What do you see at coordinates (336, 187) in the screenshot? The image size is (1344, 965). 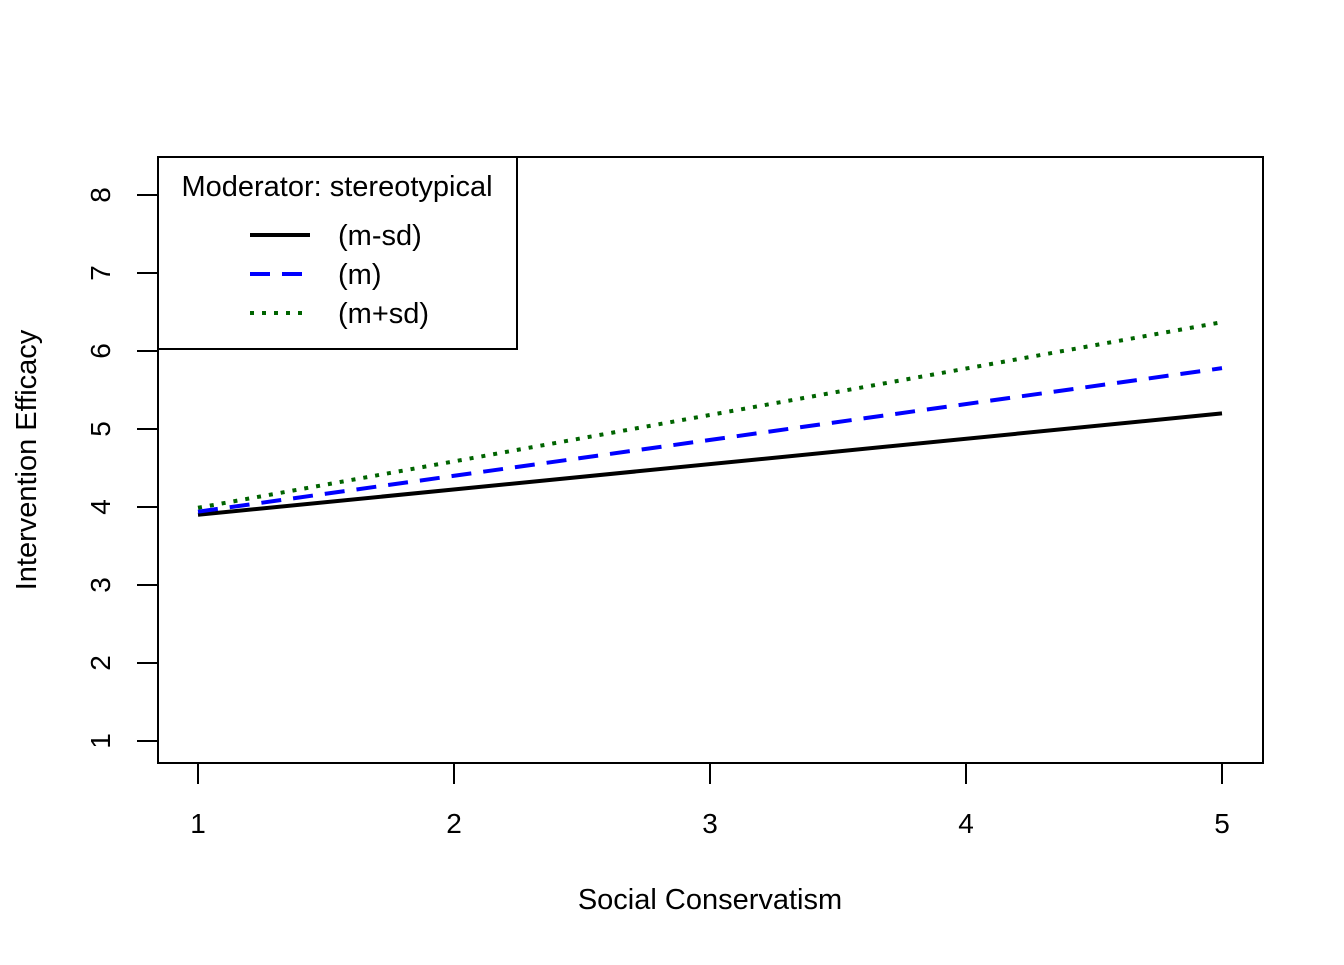 I see `legend-title: Moderator: stereotypical` at bounding box center [336, 187].